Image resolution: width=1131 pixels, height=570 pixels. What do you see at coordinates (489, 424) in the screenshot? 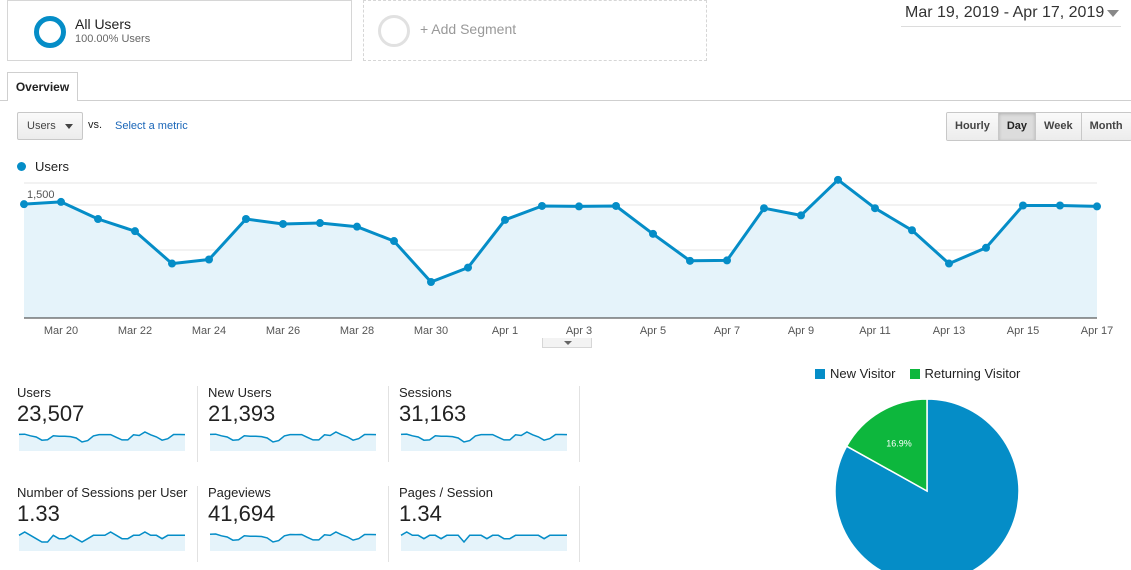
I see `stat-sessions: Sessions 31,163` at bounding box center [489, 424].